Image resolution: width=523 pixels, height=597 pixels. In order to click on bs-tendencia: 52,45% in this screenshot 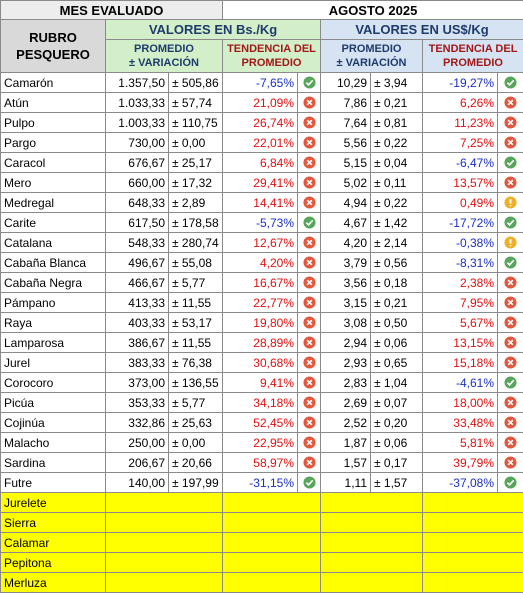, I will do `click(260, 422)`.